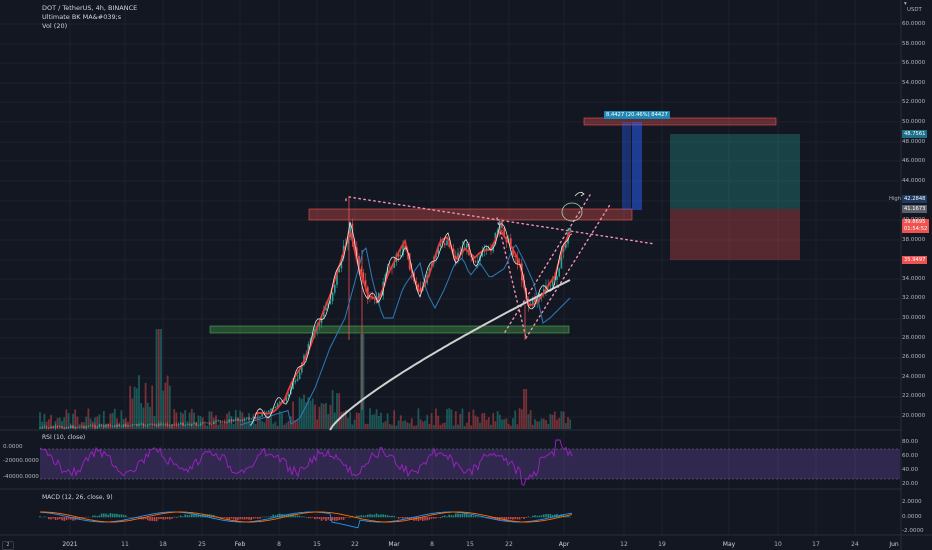 This screenshot has height=550, width=932. I want to click on arrow-head-icon, so click(582, 194).